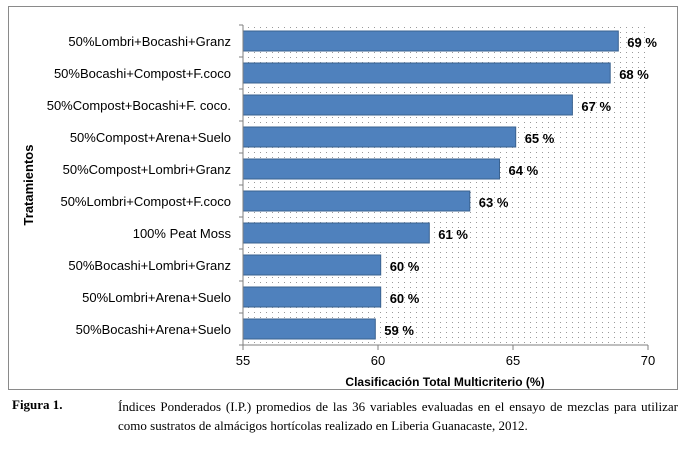 Image resolution: width=688 pixels, height=453 pixels. I want to click on data-label: 64 %, so click(524, 170).